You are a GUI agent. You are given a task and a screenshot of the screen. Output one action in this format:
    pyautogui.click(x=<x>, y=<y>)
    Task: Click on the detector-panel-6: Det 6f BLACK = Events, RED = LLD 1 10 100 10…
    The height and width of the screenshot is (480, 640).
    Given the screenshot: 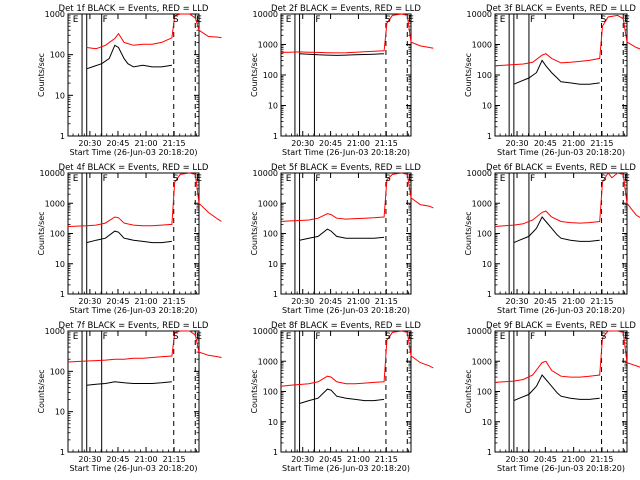 What is the action you would take?
    pyautogui.click(x=552, y=239)
    